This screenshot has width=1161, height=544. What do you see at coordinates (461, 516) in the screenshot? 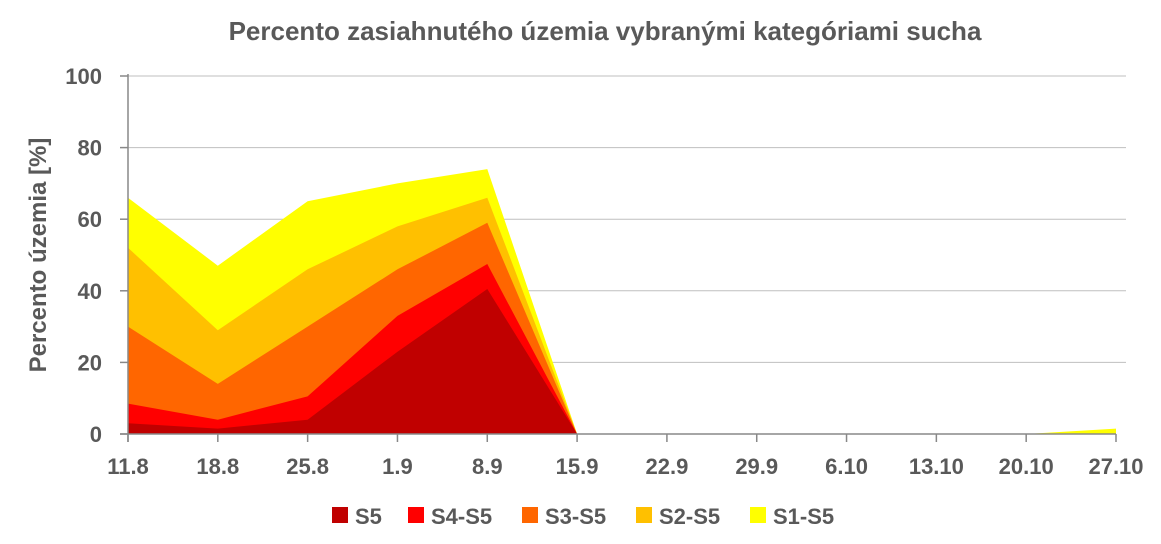
I see `legend-label-s4-s5: S4-S5` at bounding box center [461, 516].